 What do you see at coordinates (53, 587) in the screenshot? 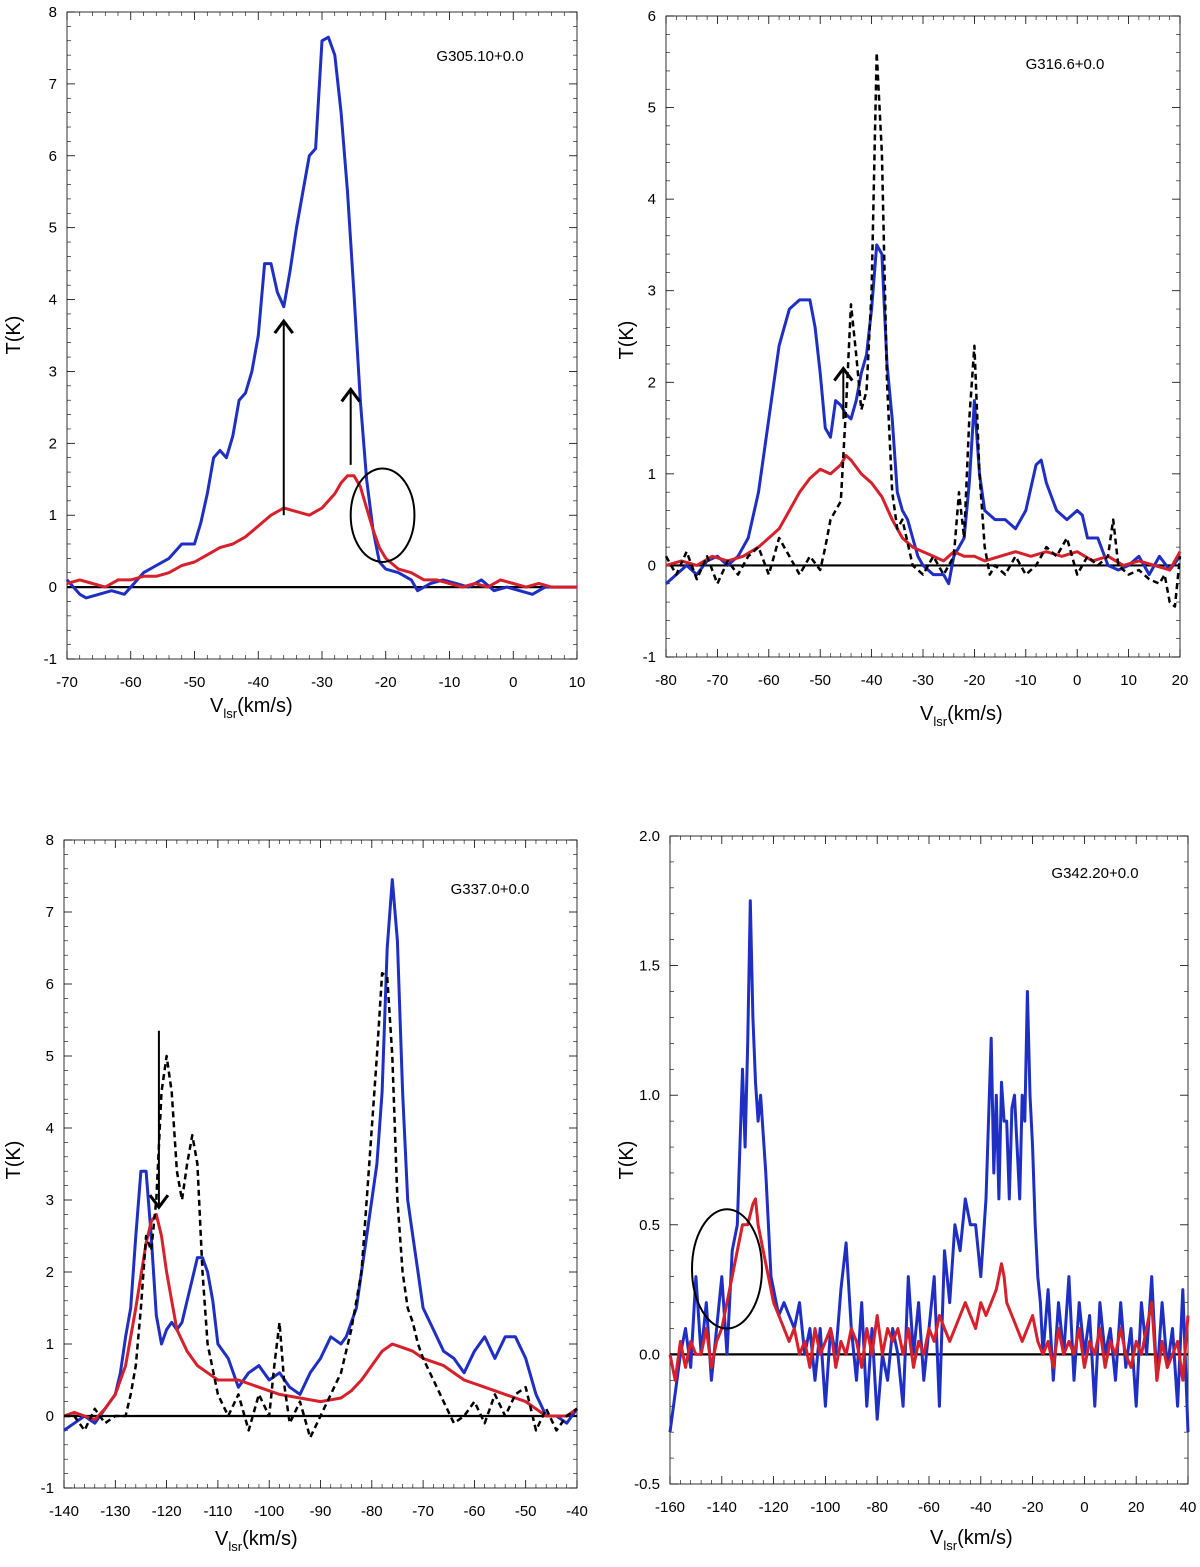
I see `y-tick-label-g305: 0` at bounding box center [53, 587].